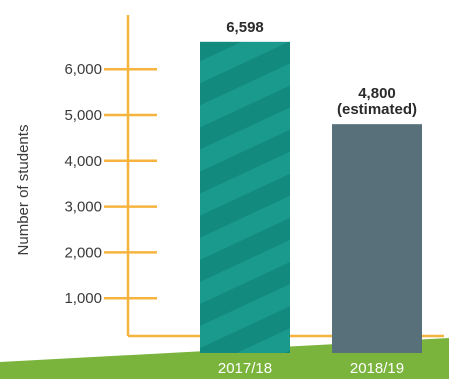  What do you see at coordinates (83, 207) in the screenshot?
I see `y-tick-label: 3,000` at bounding box center [83, 207].